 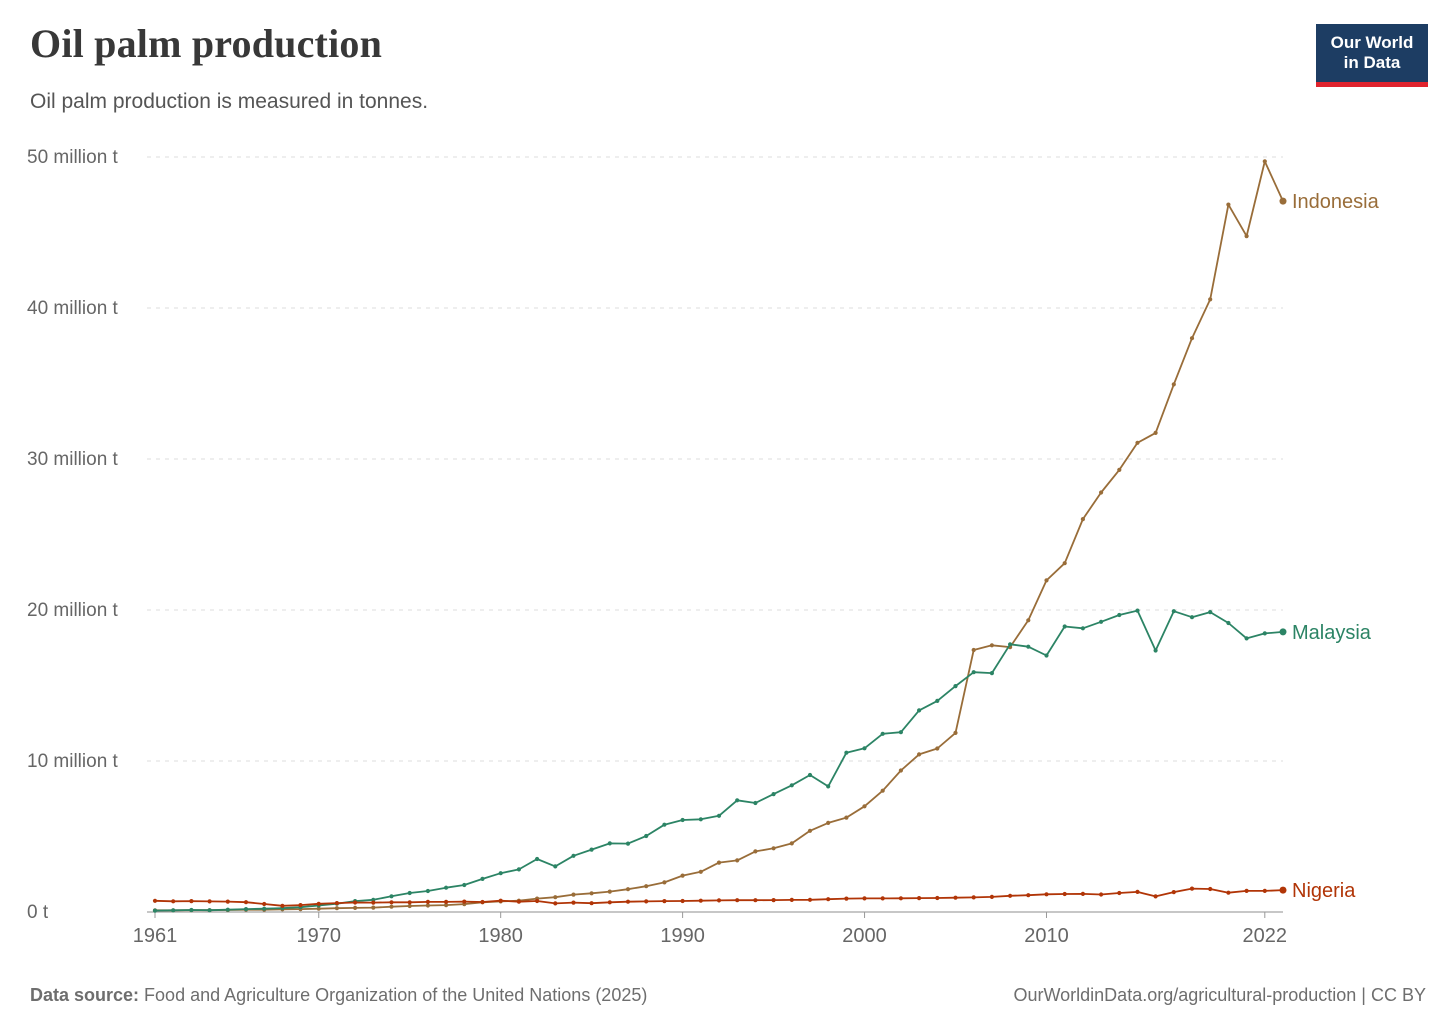 I want to click on y-axis-label: 0 t, so click(x=38, y=912).